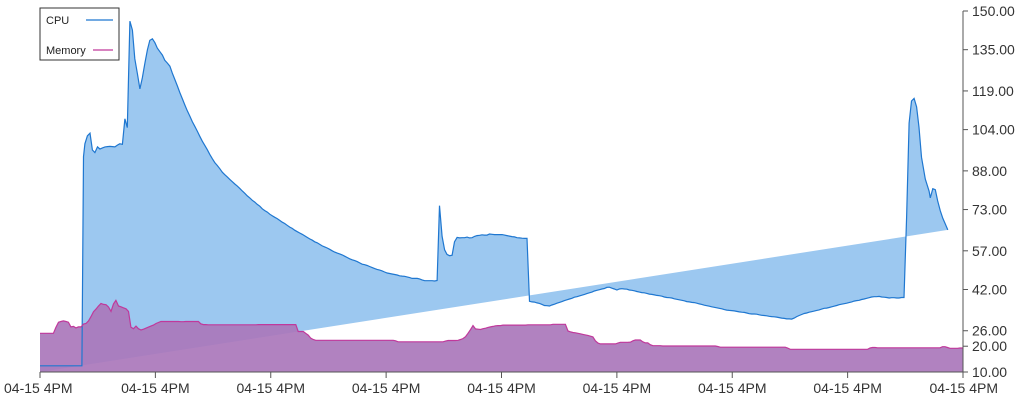 Image resolution: width=1024 pixels, height=400 pixels. I want to click on y-tick-label: 104.00, so click(993, 130).